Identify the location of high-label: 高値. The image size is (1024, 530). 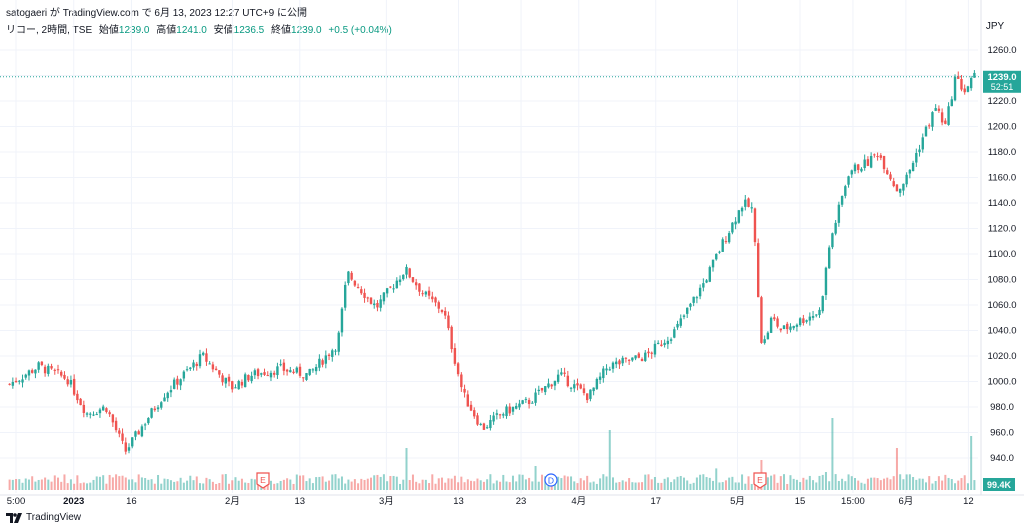
(166, 30).